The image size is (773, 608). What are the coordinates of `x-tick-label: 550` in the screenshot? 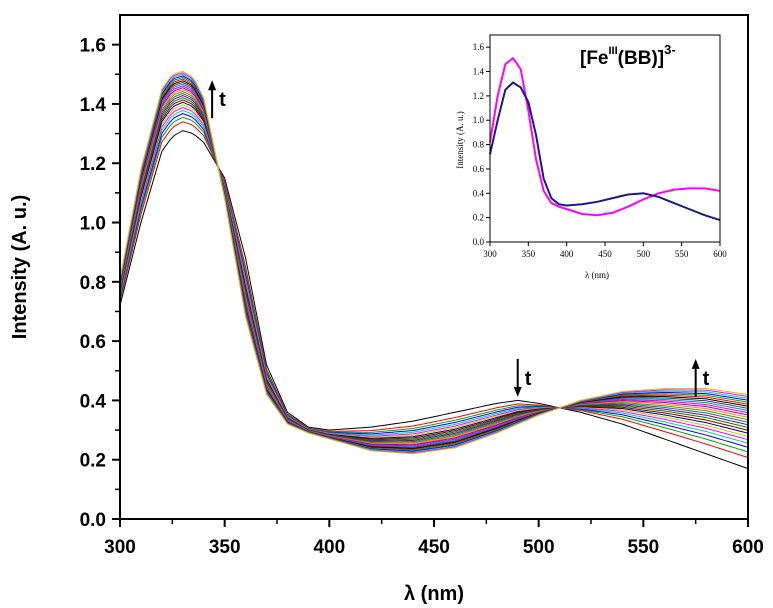 It's located at (643, 547).